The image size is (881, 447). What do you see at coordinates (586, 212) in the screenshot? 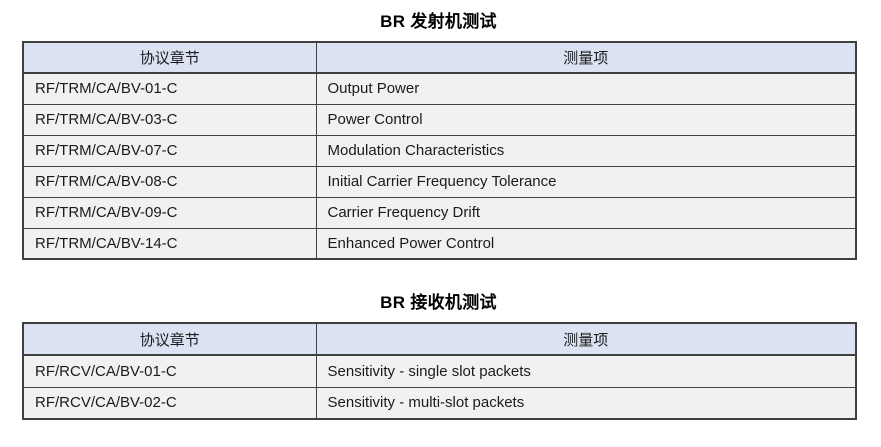
I see `measurement-item-cell: Carrier Frequency Drift` at bounding box center [586, 212].